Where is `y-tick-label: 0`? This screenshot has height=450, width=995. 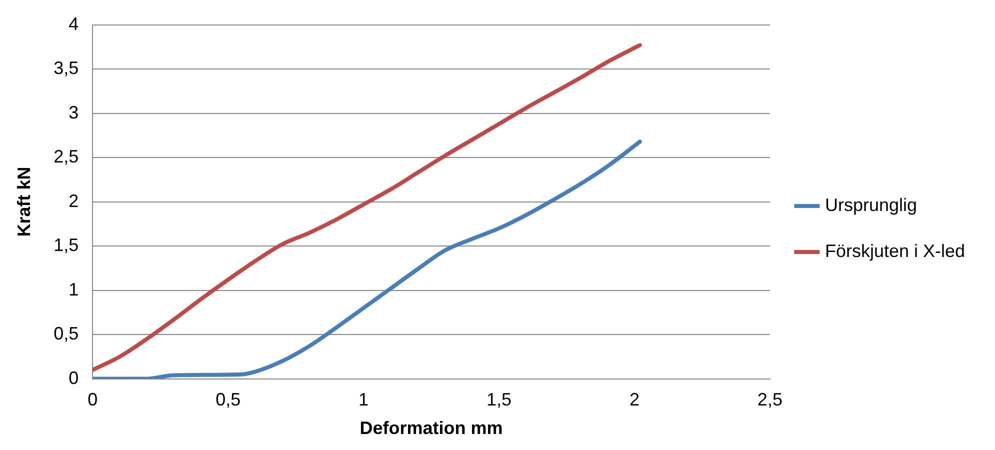
y-tick-label: 0 is located at coordinates (73, 378).